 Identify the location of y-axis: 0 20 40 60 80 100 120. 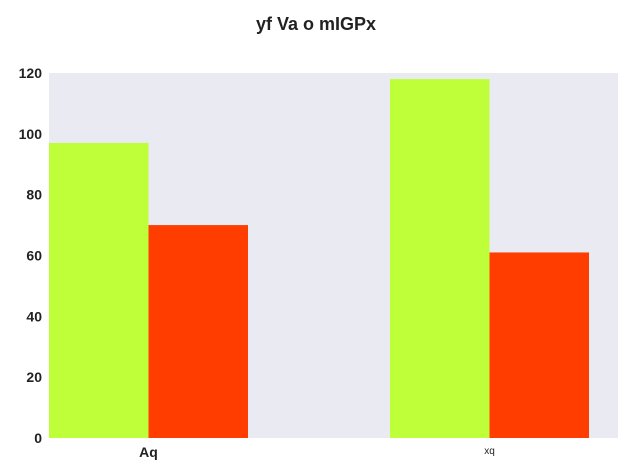
(31, 255).